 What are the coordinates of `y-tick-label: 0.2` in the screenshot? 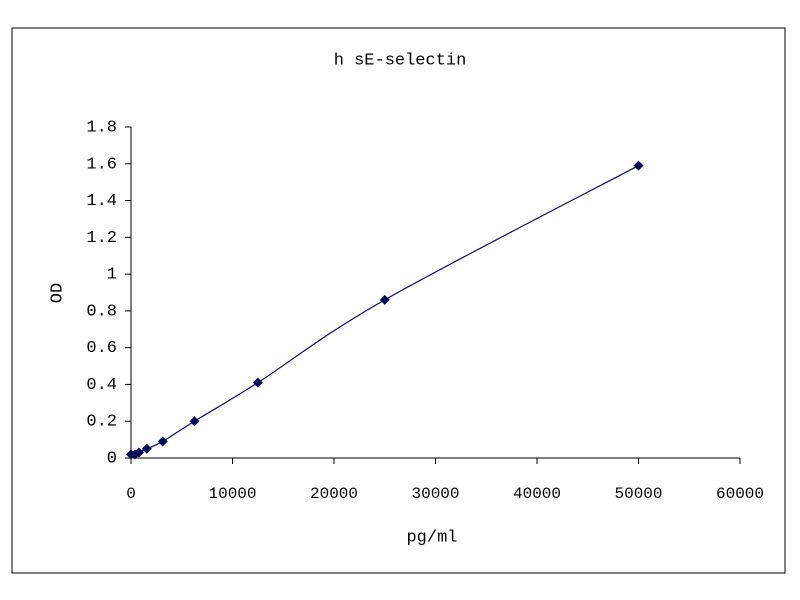 It's located at (101, 422).